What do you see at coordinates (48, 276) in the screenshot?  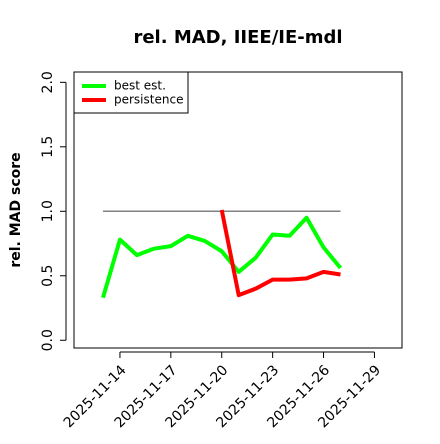 I see `y-tick-label: 0.5` at bounding box center [48, 276].